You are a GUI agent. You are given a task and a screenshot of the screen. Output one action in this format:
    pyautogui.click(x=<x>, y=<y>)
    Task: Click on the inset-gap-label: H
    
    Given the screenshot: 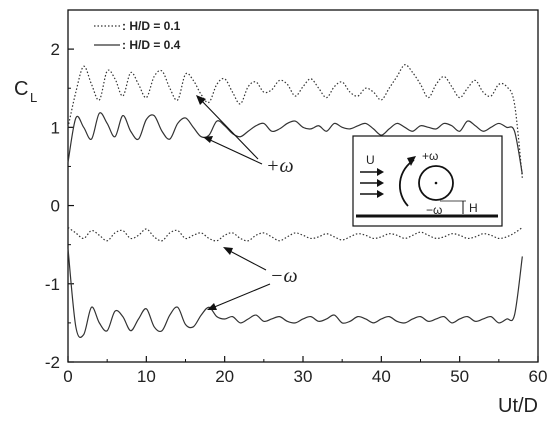 What is the action you would take?
    pyautogui.click(x=473, y=208)
    